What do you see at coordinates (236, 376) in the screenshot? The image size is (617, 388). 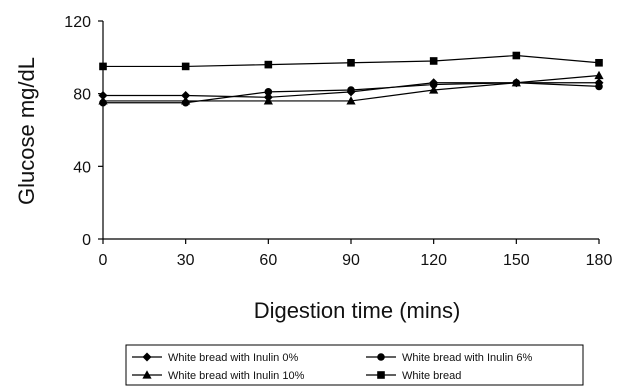 I see `legend-label: White bread with Inulin 10%` at bounding box center [236, 376].